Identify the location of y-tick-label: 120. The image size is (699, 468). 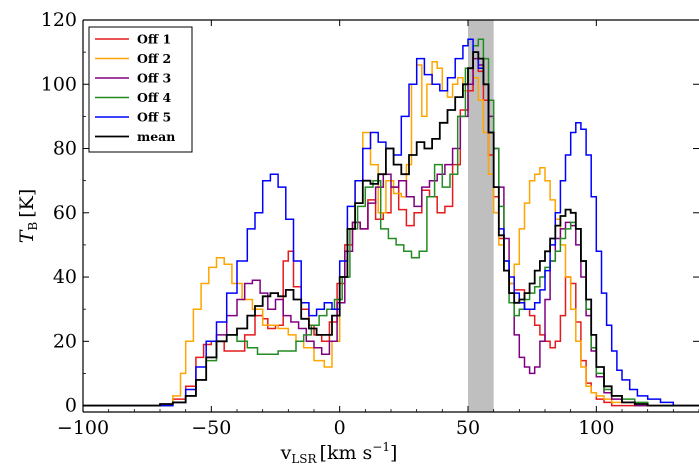
(59, 20).